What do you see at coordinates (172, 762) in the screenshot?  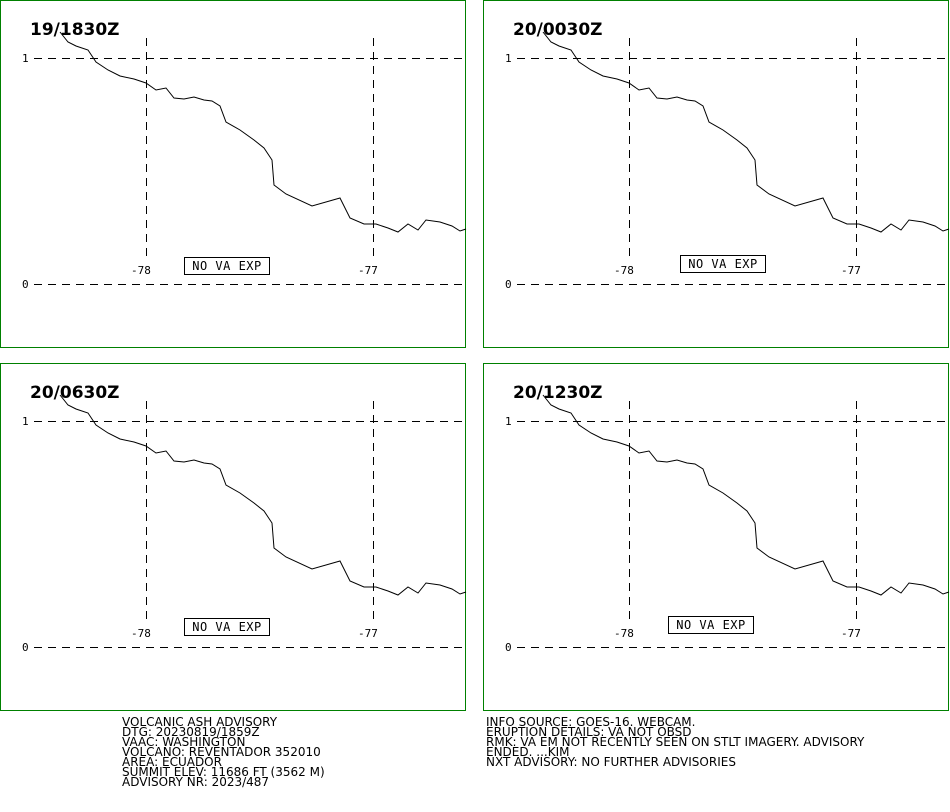 I see `advisory-area: AREA: ECUADOR` at bounding box center [172, 762].